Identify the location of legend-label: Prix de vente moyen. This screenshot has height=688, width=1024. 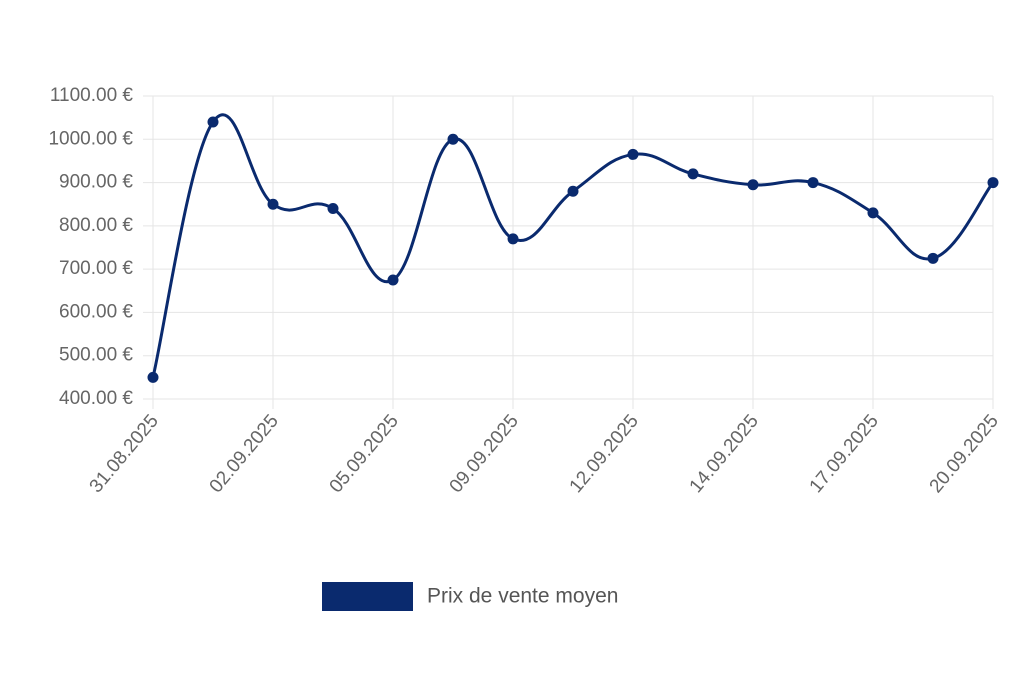
(522, 596).